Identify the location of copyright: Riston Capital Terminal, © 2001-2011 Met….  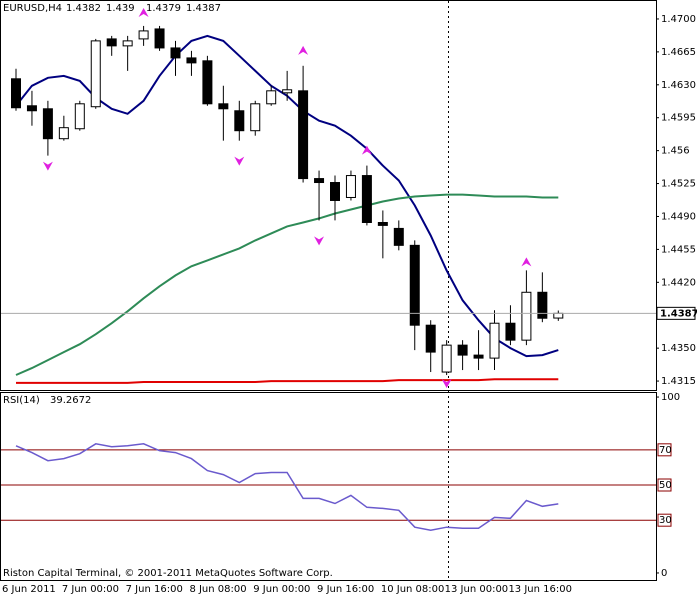
(168, 573).